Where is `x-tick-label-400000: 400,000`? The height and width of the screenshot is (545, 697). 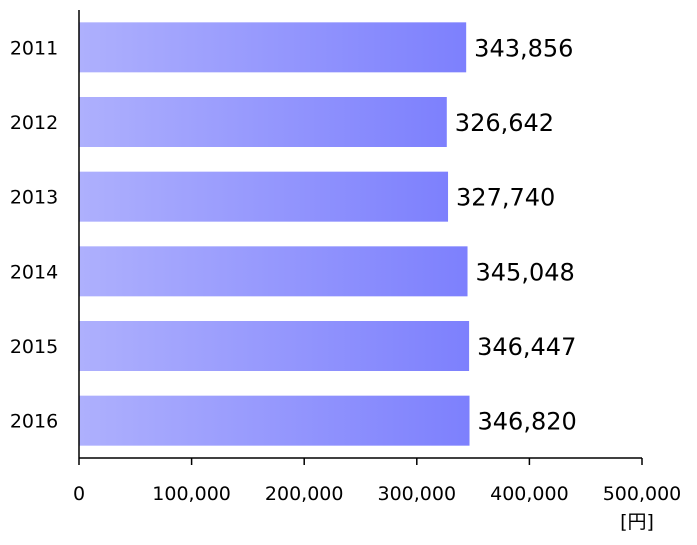
x-tick-label-400000: 400,000 is located at coordinates (529, 494).